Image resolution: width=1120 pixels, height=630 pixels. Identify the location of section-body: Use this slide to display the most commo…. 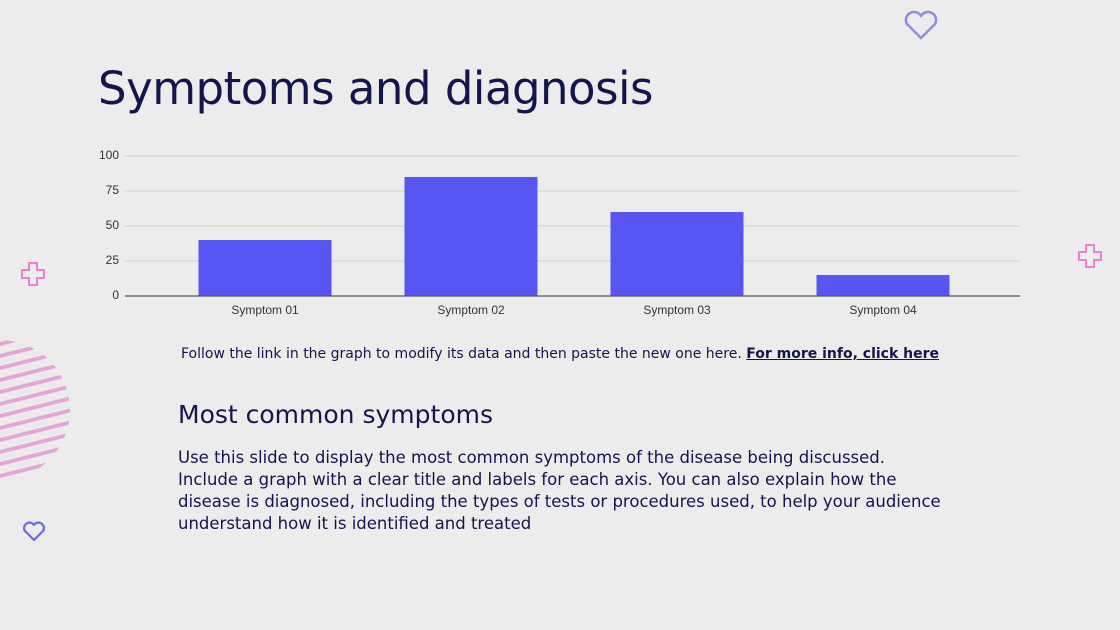
(559, 490).